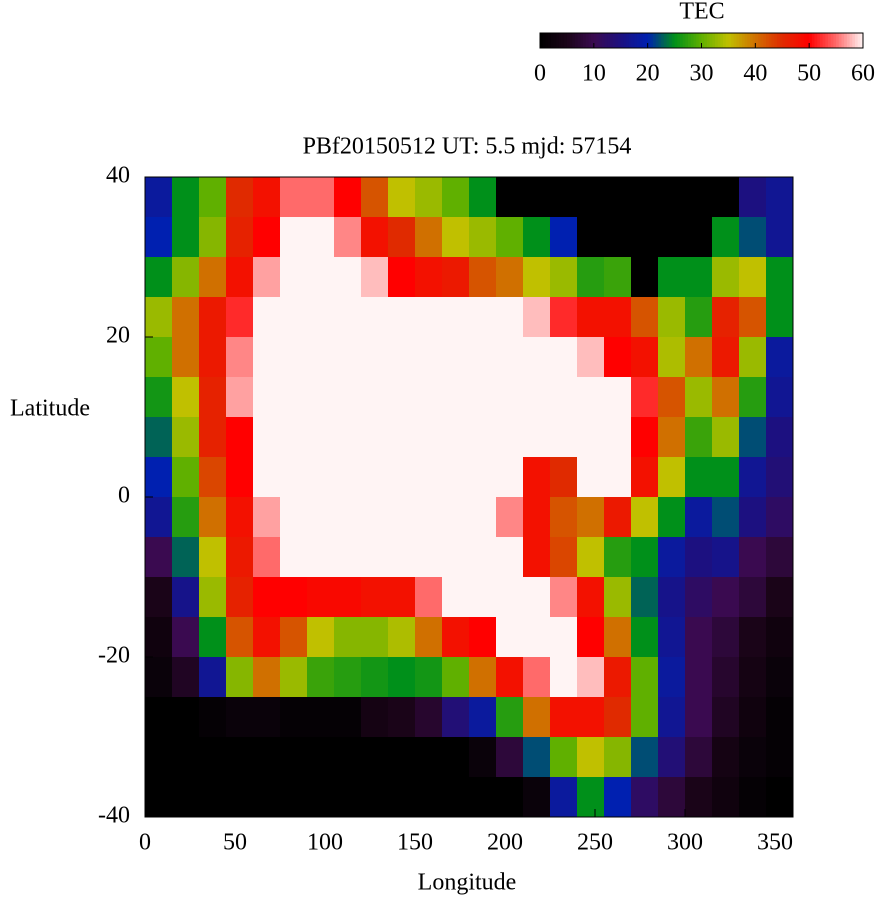 Image resolution: width=878 pixels, height=900 pixels. I want to click on colorbar-tick-label: 30, so click(702, 74).